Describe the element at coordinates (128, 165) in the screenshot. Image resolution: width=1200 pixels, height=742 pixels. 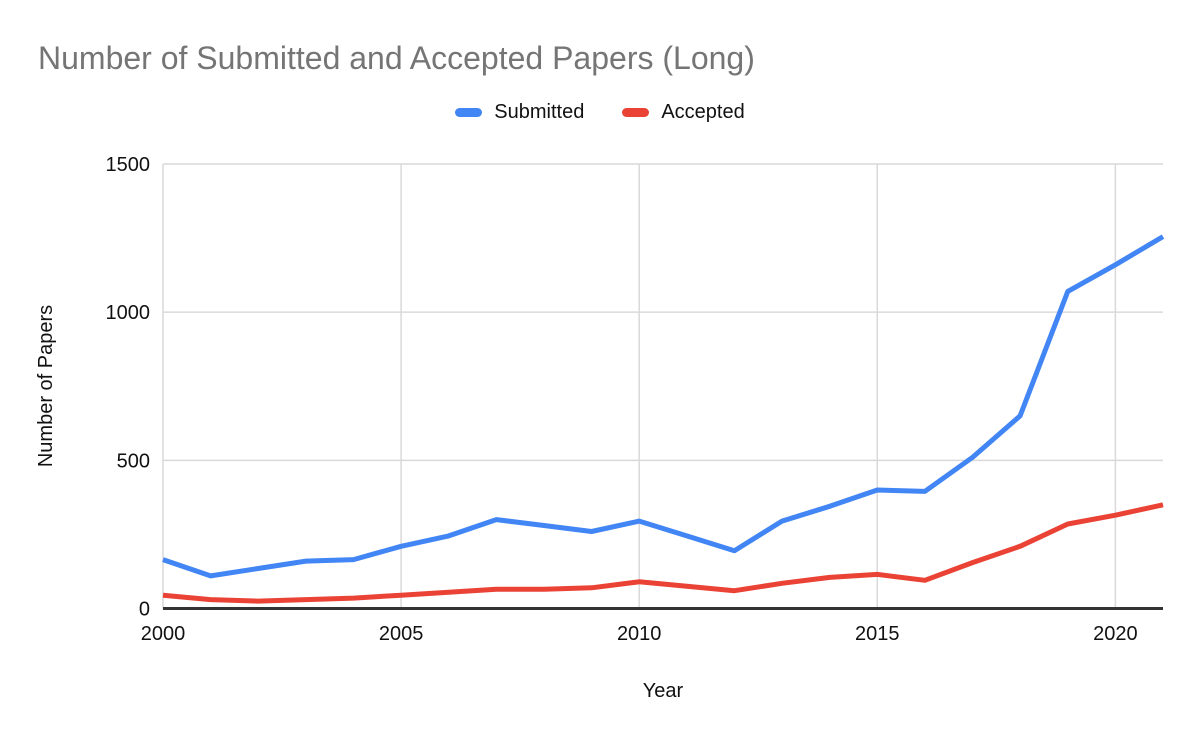
I see `y-tick-label-1500: 1500` at that location.